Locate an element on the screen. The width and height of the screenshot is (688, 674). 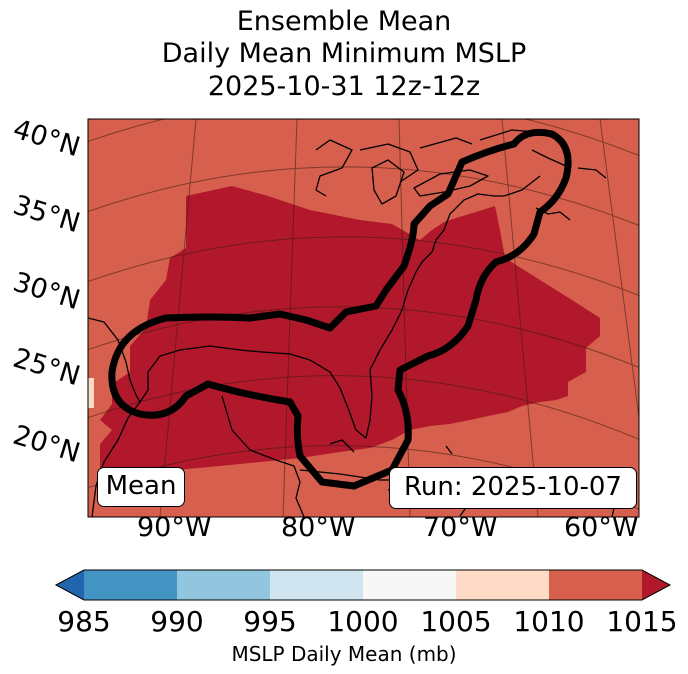
colorbar-tick-995: 995 is located at coordinates (270, 621).